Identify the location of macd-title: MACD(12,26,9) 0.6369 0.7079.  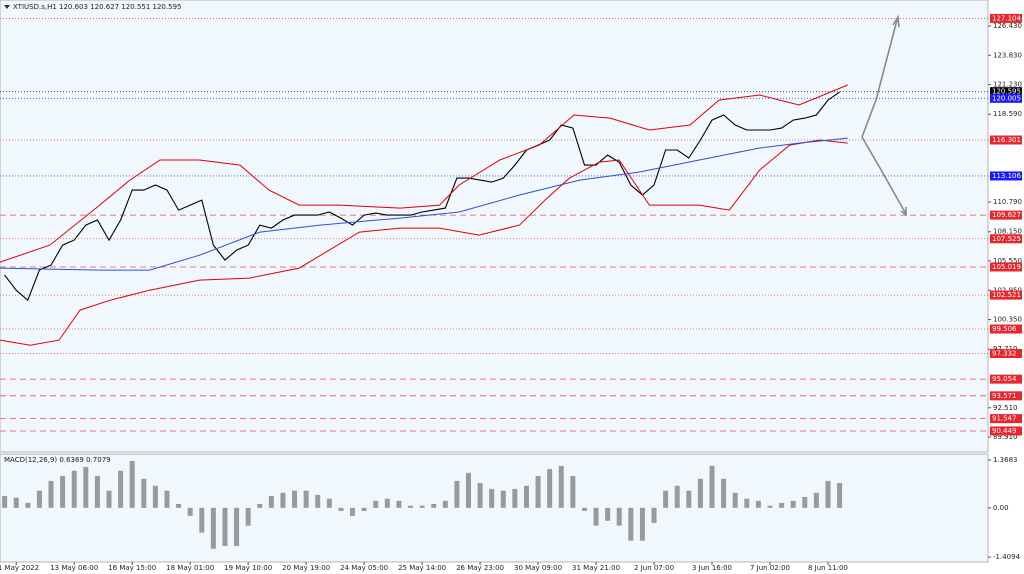
(57, 460).